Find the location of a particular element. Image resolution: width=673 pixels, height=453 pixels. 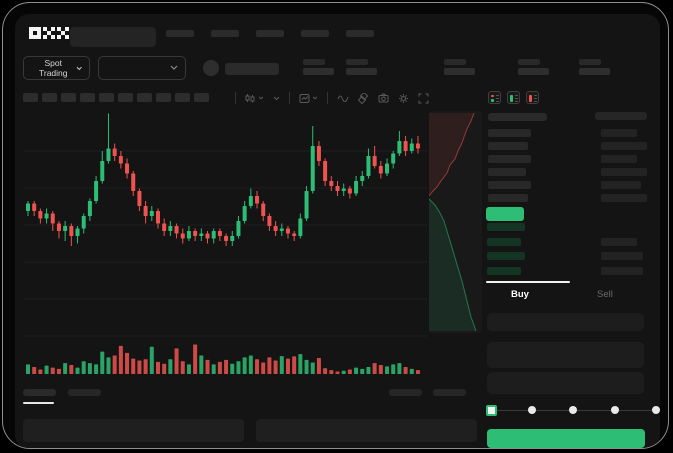

market-type-label: Spot Trading is located at coordinates (53, 68).